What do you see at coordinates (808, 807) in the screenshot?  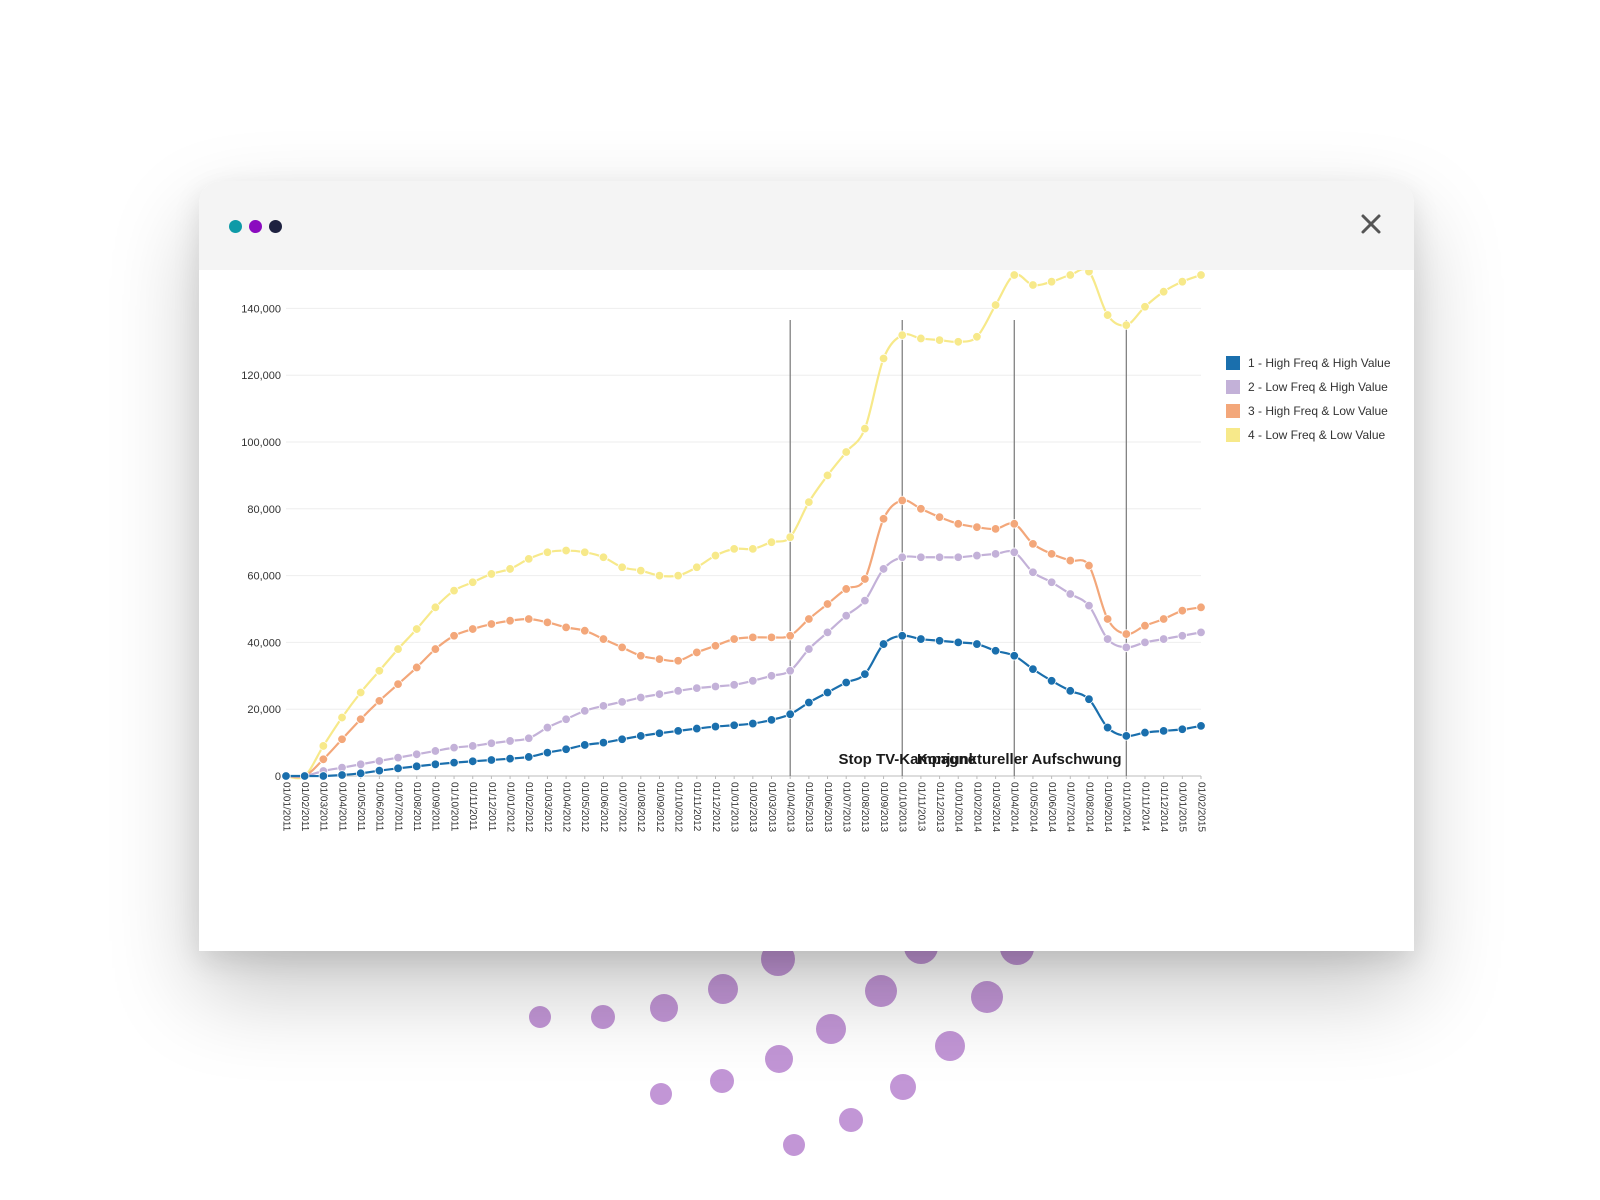 I see `x-tick-label: 01/05/2013` at bounding box center [808, 807].